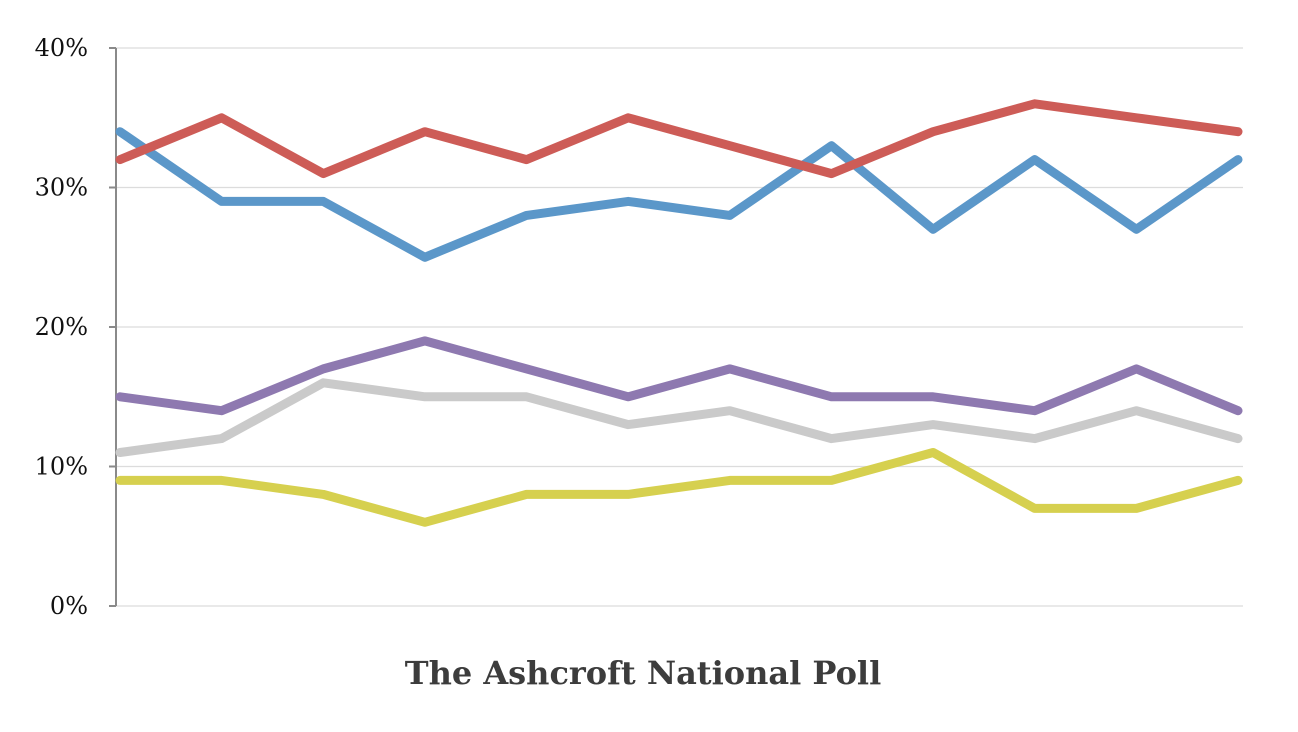  Describe the element at coordinates (61, 48) in the screenshot. I see `y-tick-label: 40%` at that location.